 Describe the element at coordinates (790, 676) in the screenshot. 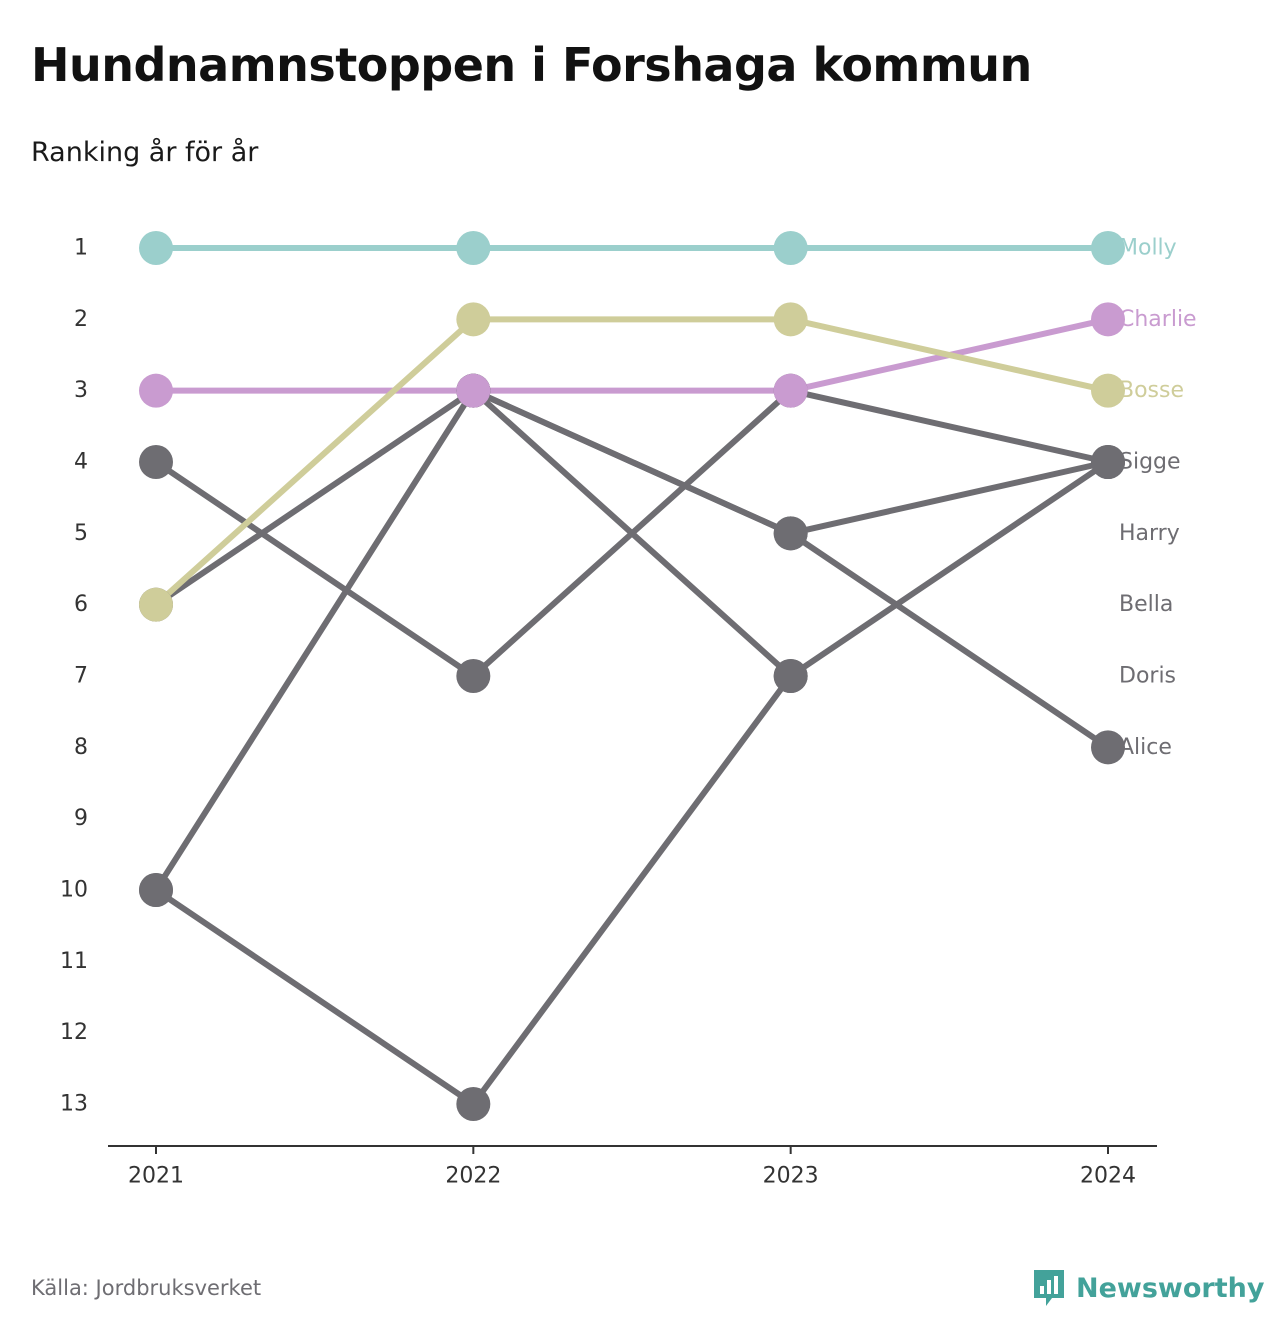

I see `point-bella-2023` at that location.